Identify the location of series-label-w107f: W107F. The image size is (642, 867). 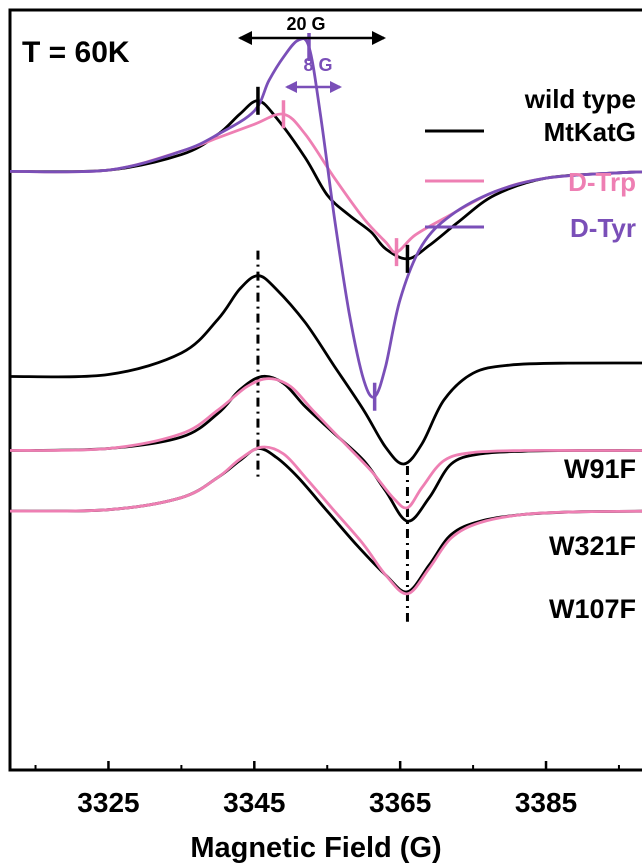
(592, 609).